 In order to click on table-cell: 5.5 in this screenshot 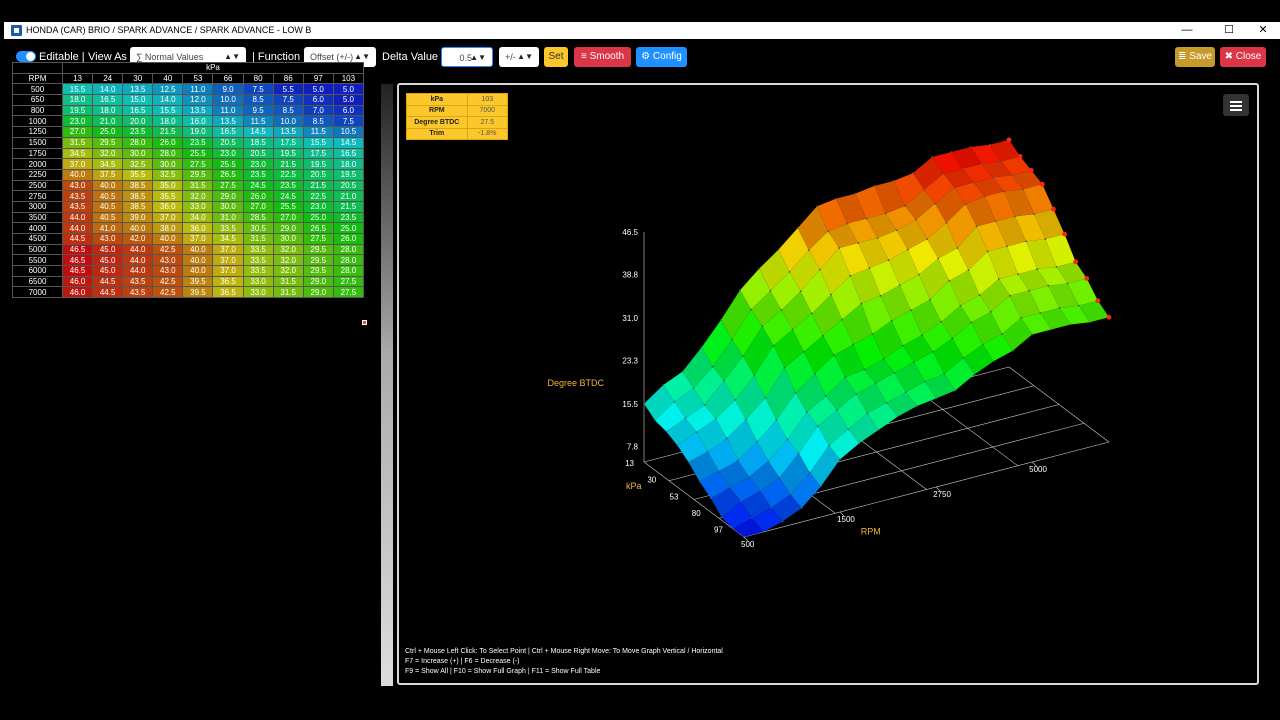, I will do `click(288, 89)`.